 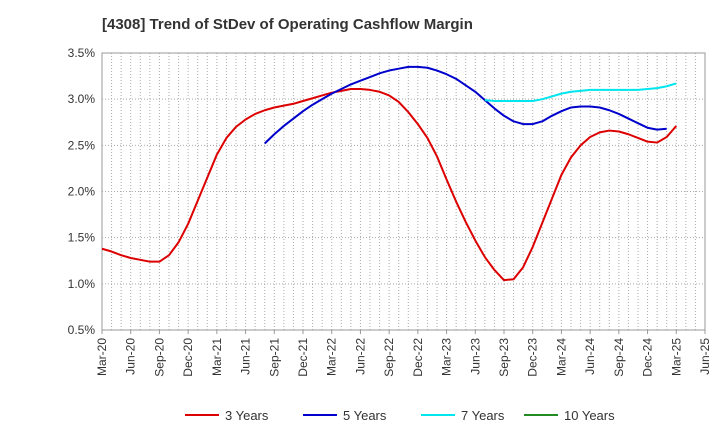 What do you see at coordinates (246, 356) in the screenshot?
I see `x-tick-label: Jun-21` at bounding box center [246, 356].